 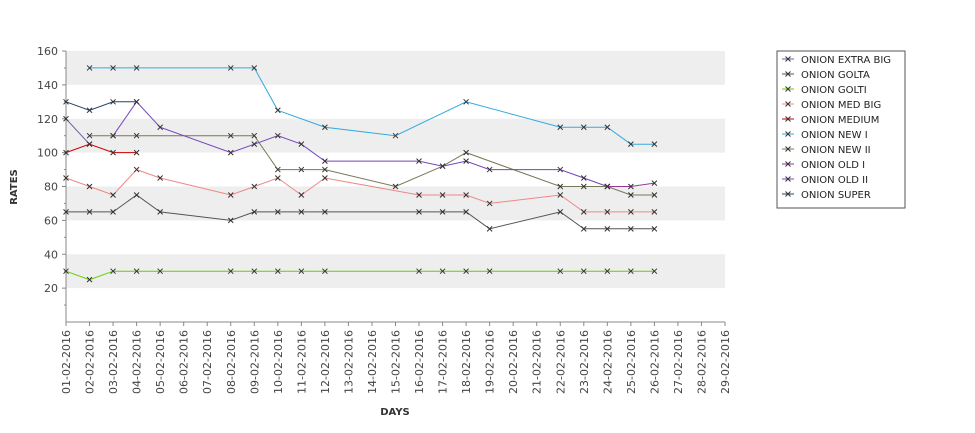 What do you see at coordinates (360, 275) in the screenshot?
I see `series-onion-golti` at bounding box center [360, 275].